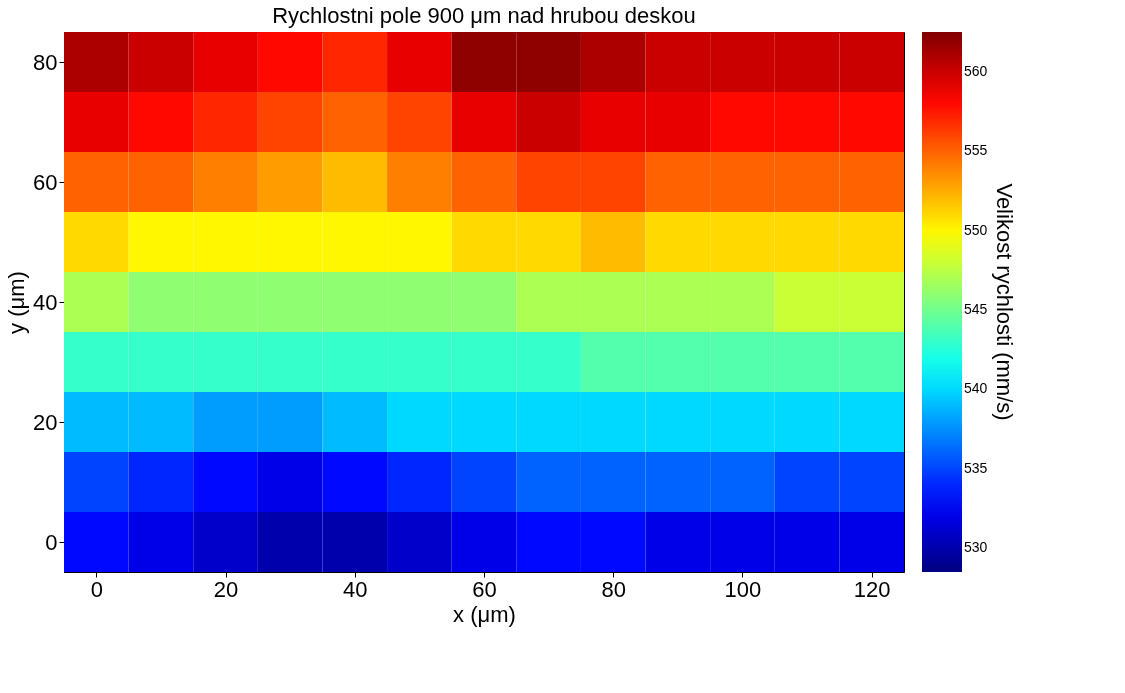  Describe the element at coordinates (872, 589) in the screenshot. I see `x-tick-label: 120` at that location.